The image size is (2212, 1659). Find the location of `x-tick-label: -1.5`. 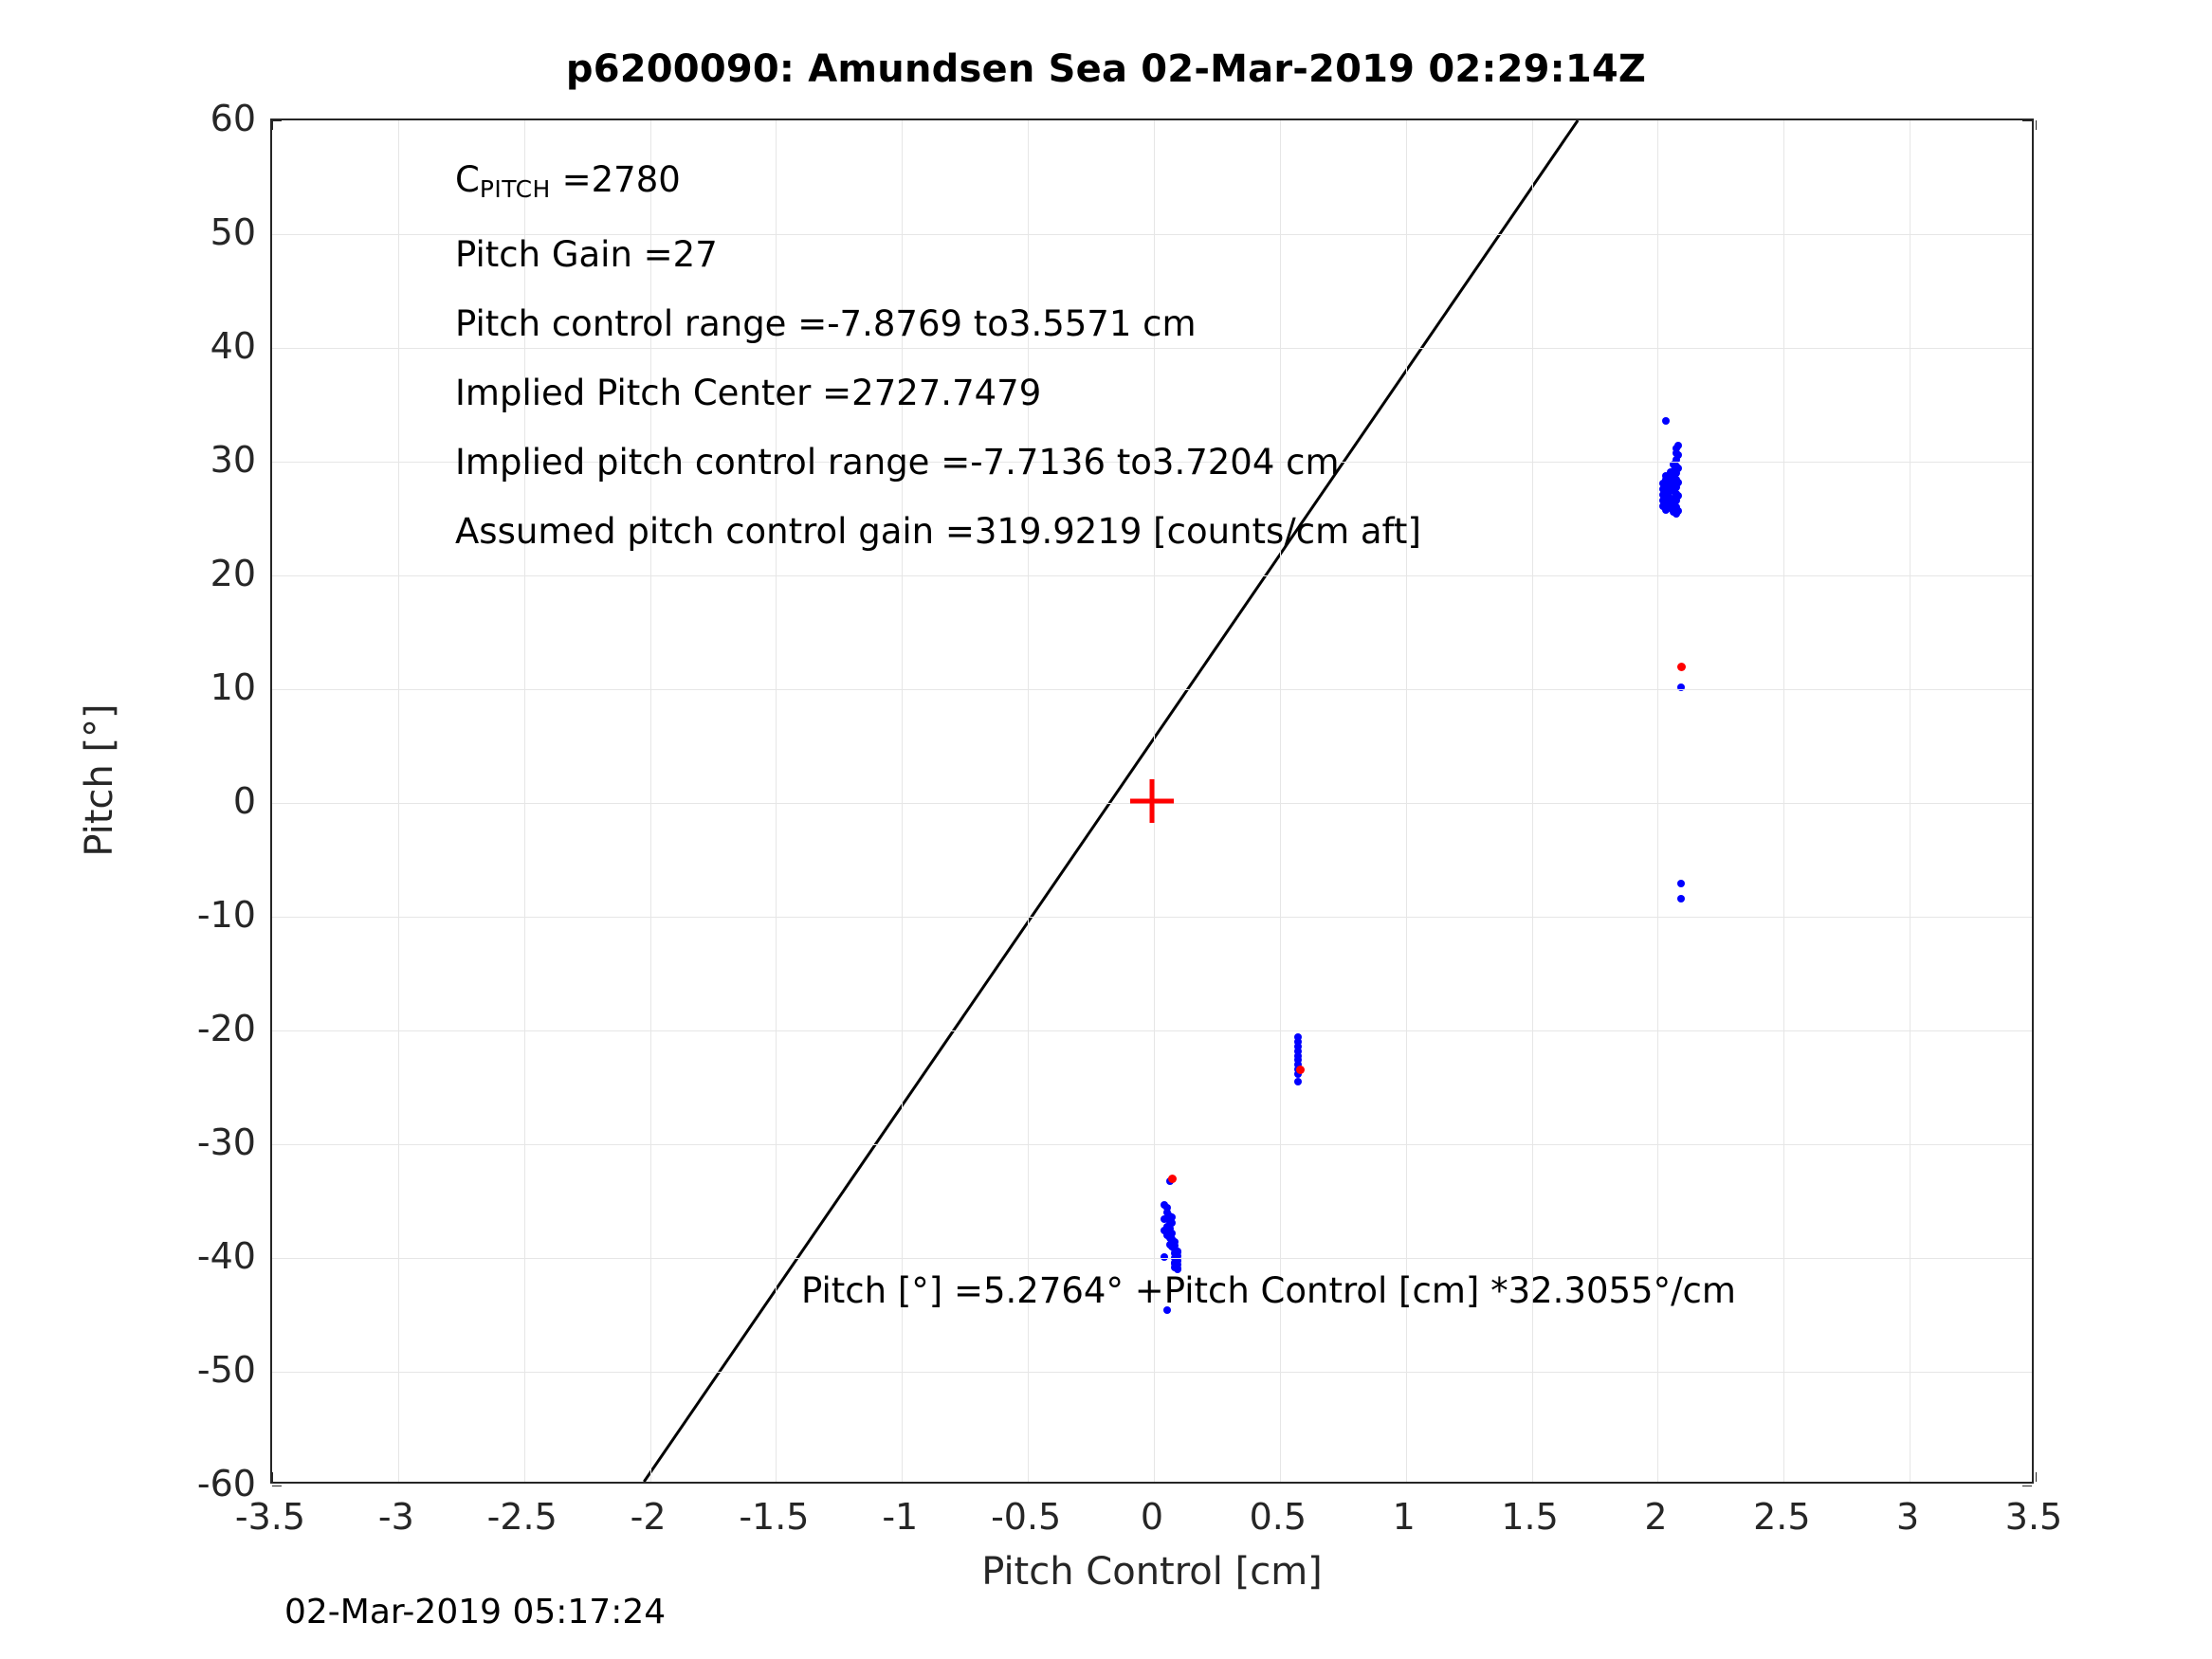

x-tick-label: -1.5 is located at coordinates (774, 1517).